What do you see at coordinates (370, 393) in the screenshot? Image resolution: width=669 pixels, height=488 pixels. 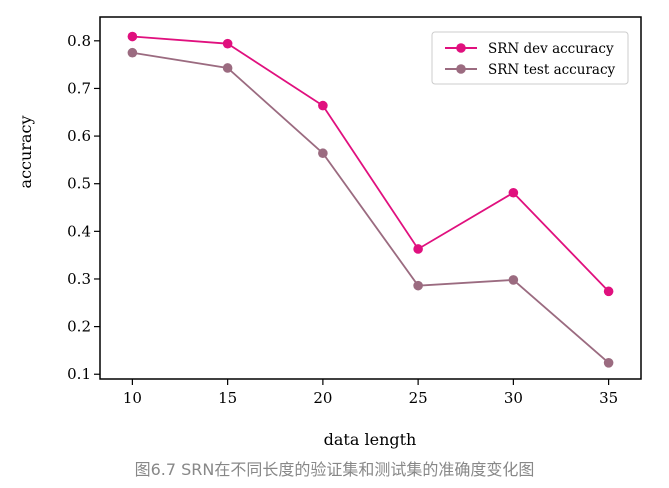 I see `x-axis: 10 15 20 25 30 35` at bounding box center [370, 393].